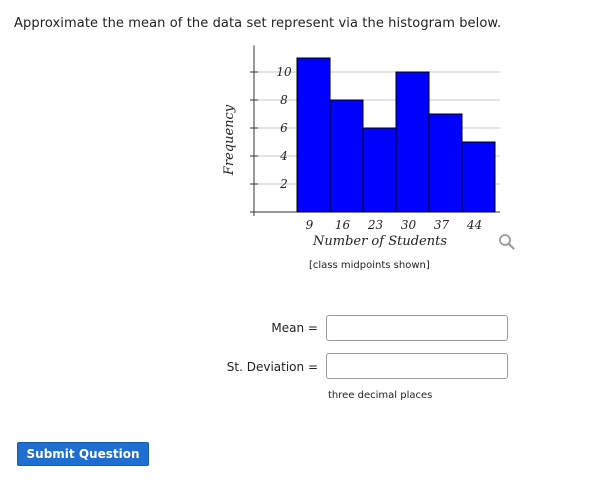  I want to click on x-tick-label: 23, so click(375, 225).